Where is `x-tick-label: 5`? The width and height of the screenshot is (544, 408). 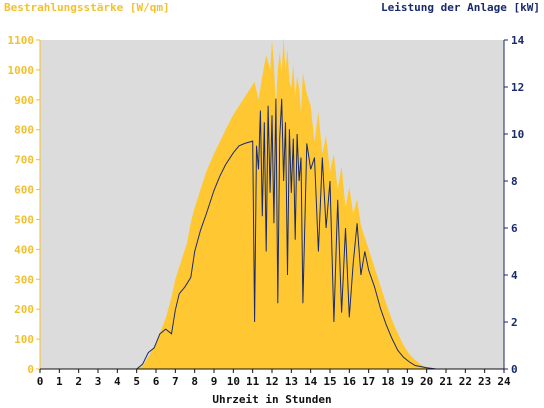 x-tick-label: 5 is located at coordinates (136, 381).